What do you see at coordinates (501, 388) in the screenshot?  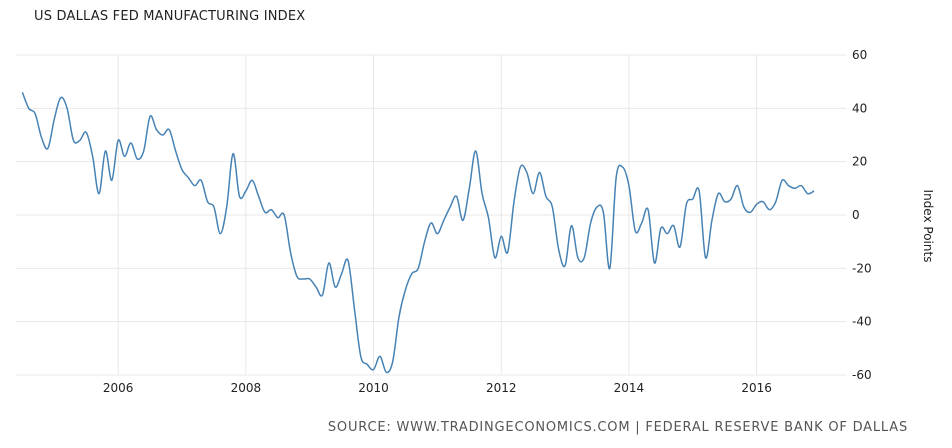 I see `x-tick-label: 2012` at bounding box center [501, 388].